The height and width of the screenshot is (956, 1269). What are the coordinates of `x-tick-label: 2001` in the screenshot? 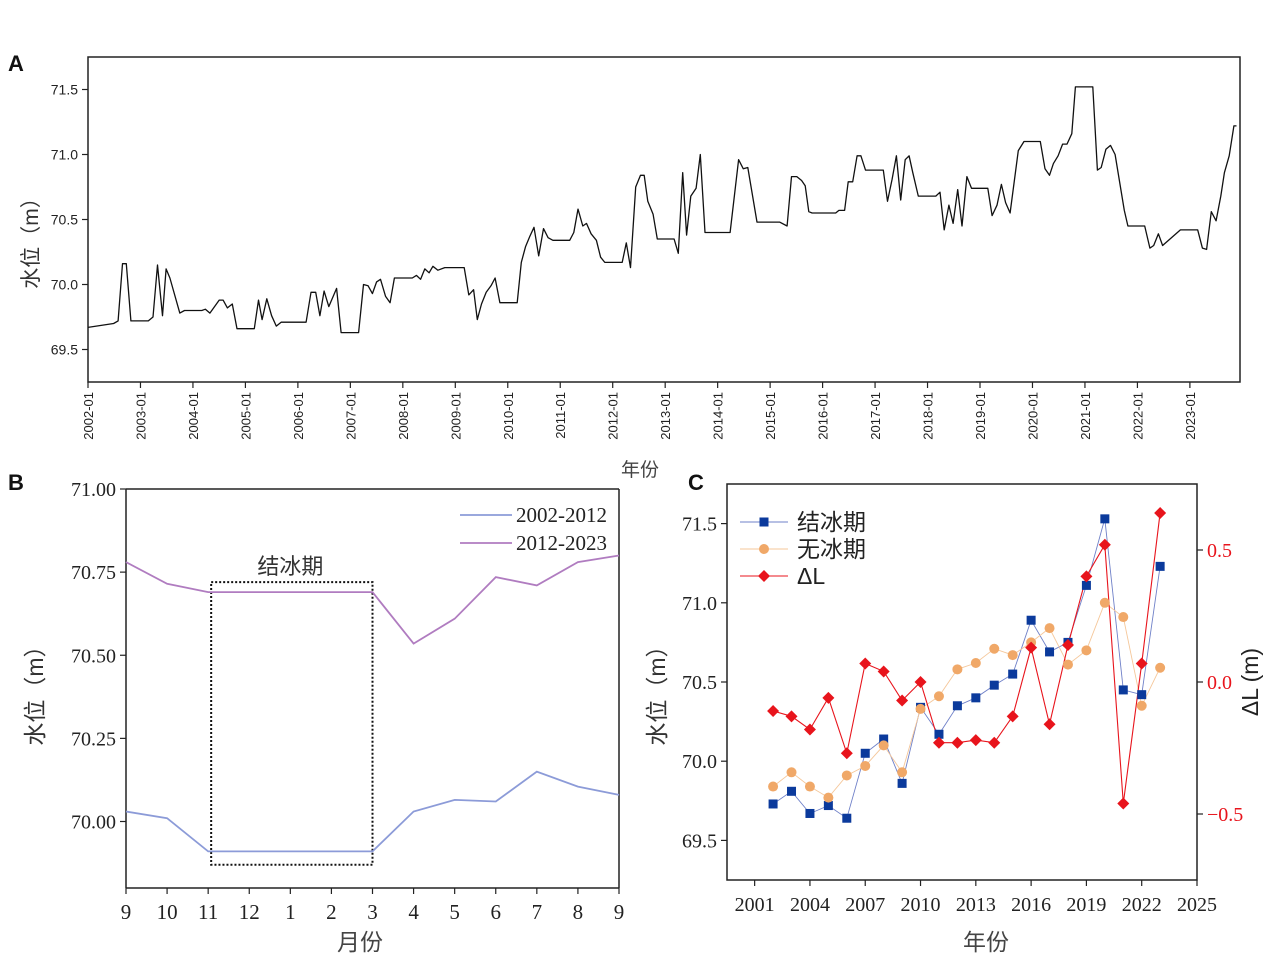 It's located at (755, 905).